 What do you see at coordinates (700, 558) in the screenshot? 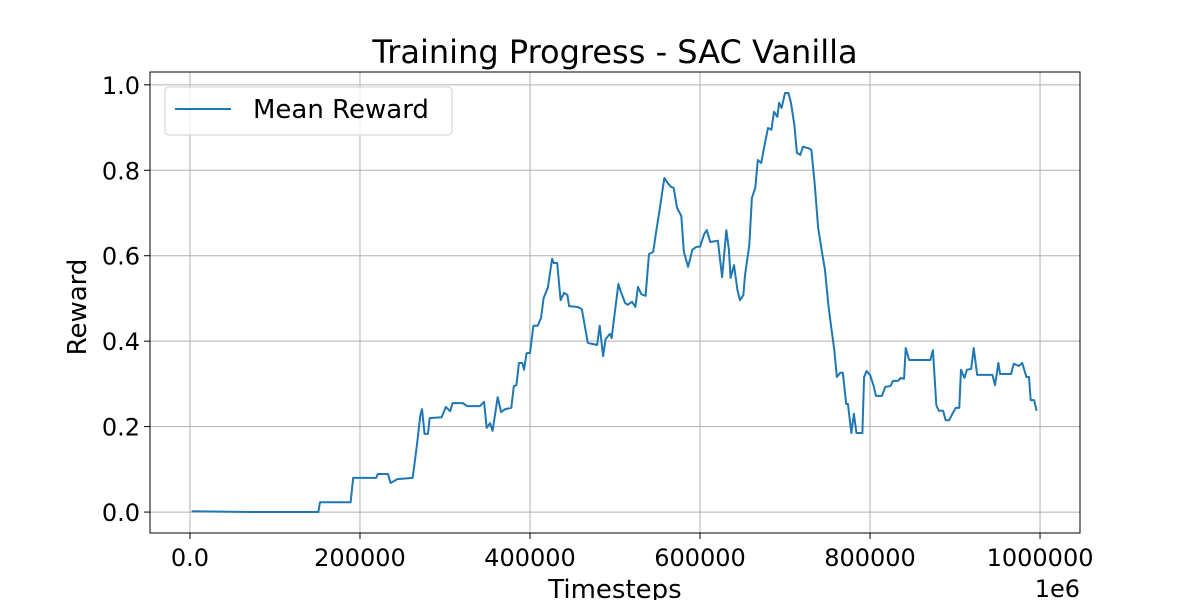
I see `x-tick-label: 600000` at bounding box center [700, 558].